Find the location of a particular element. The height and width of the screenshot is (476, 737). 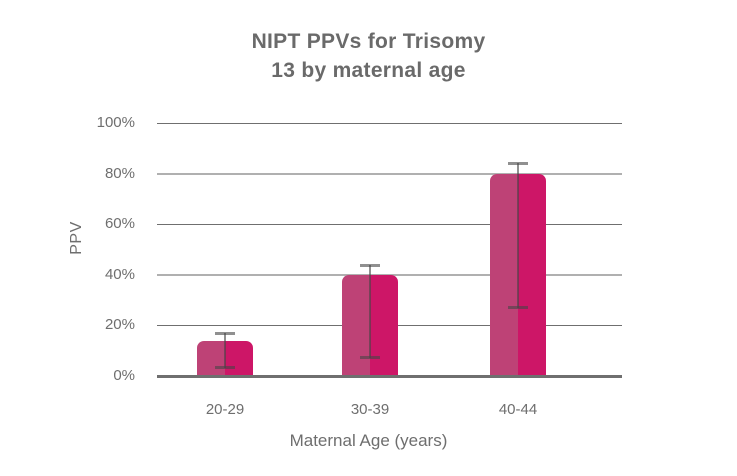

y-tick-label-80: 80% is located at coordinates (119, 173).